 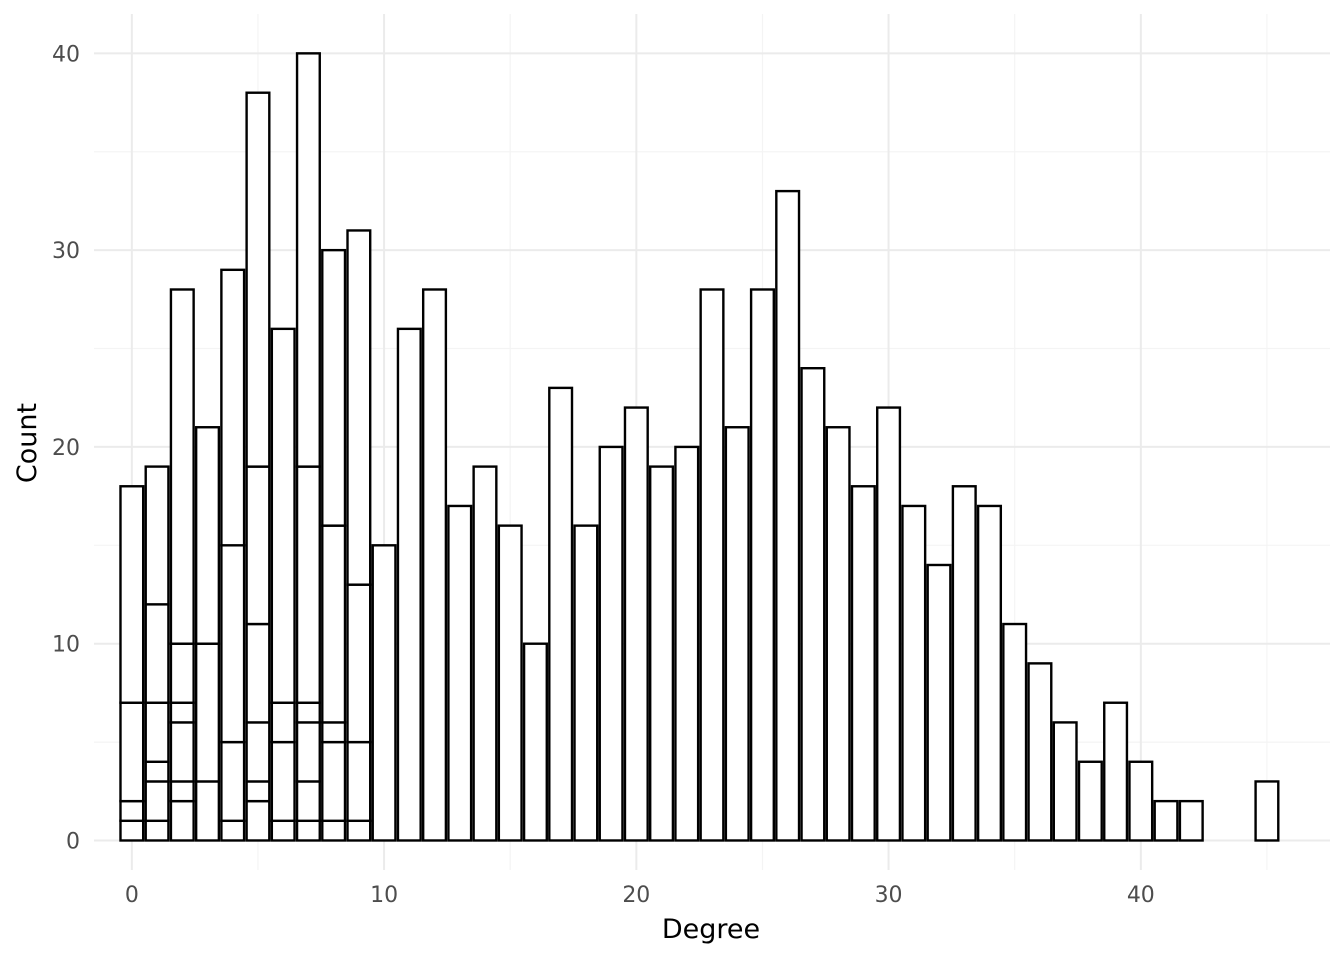 What do you see at coordinates (66, 645) in the screenshot?
I see `y-tick-label: 10` at bounding box center [66, 645].